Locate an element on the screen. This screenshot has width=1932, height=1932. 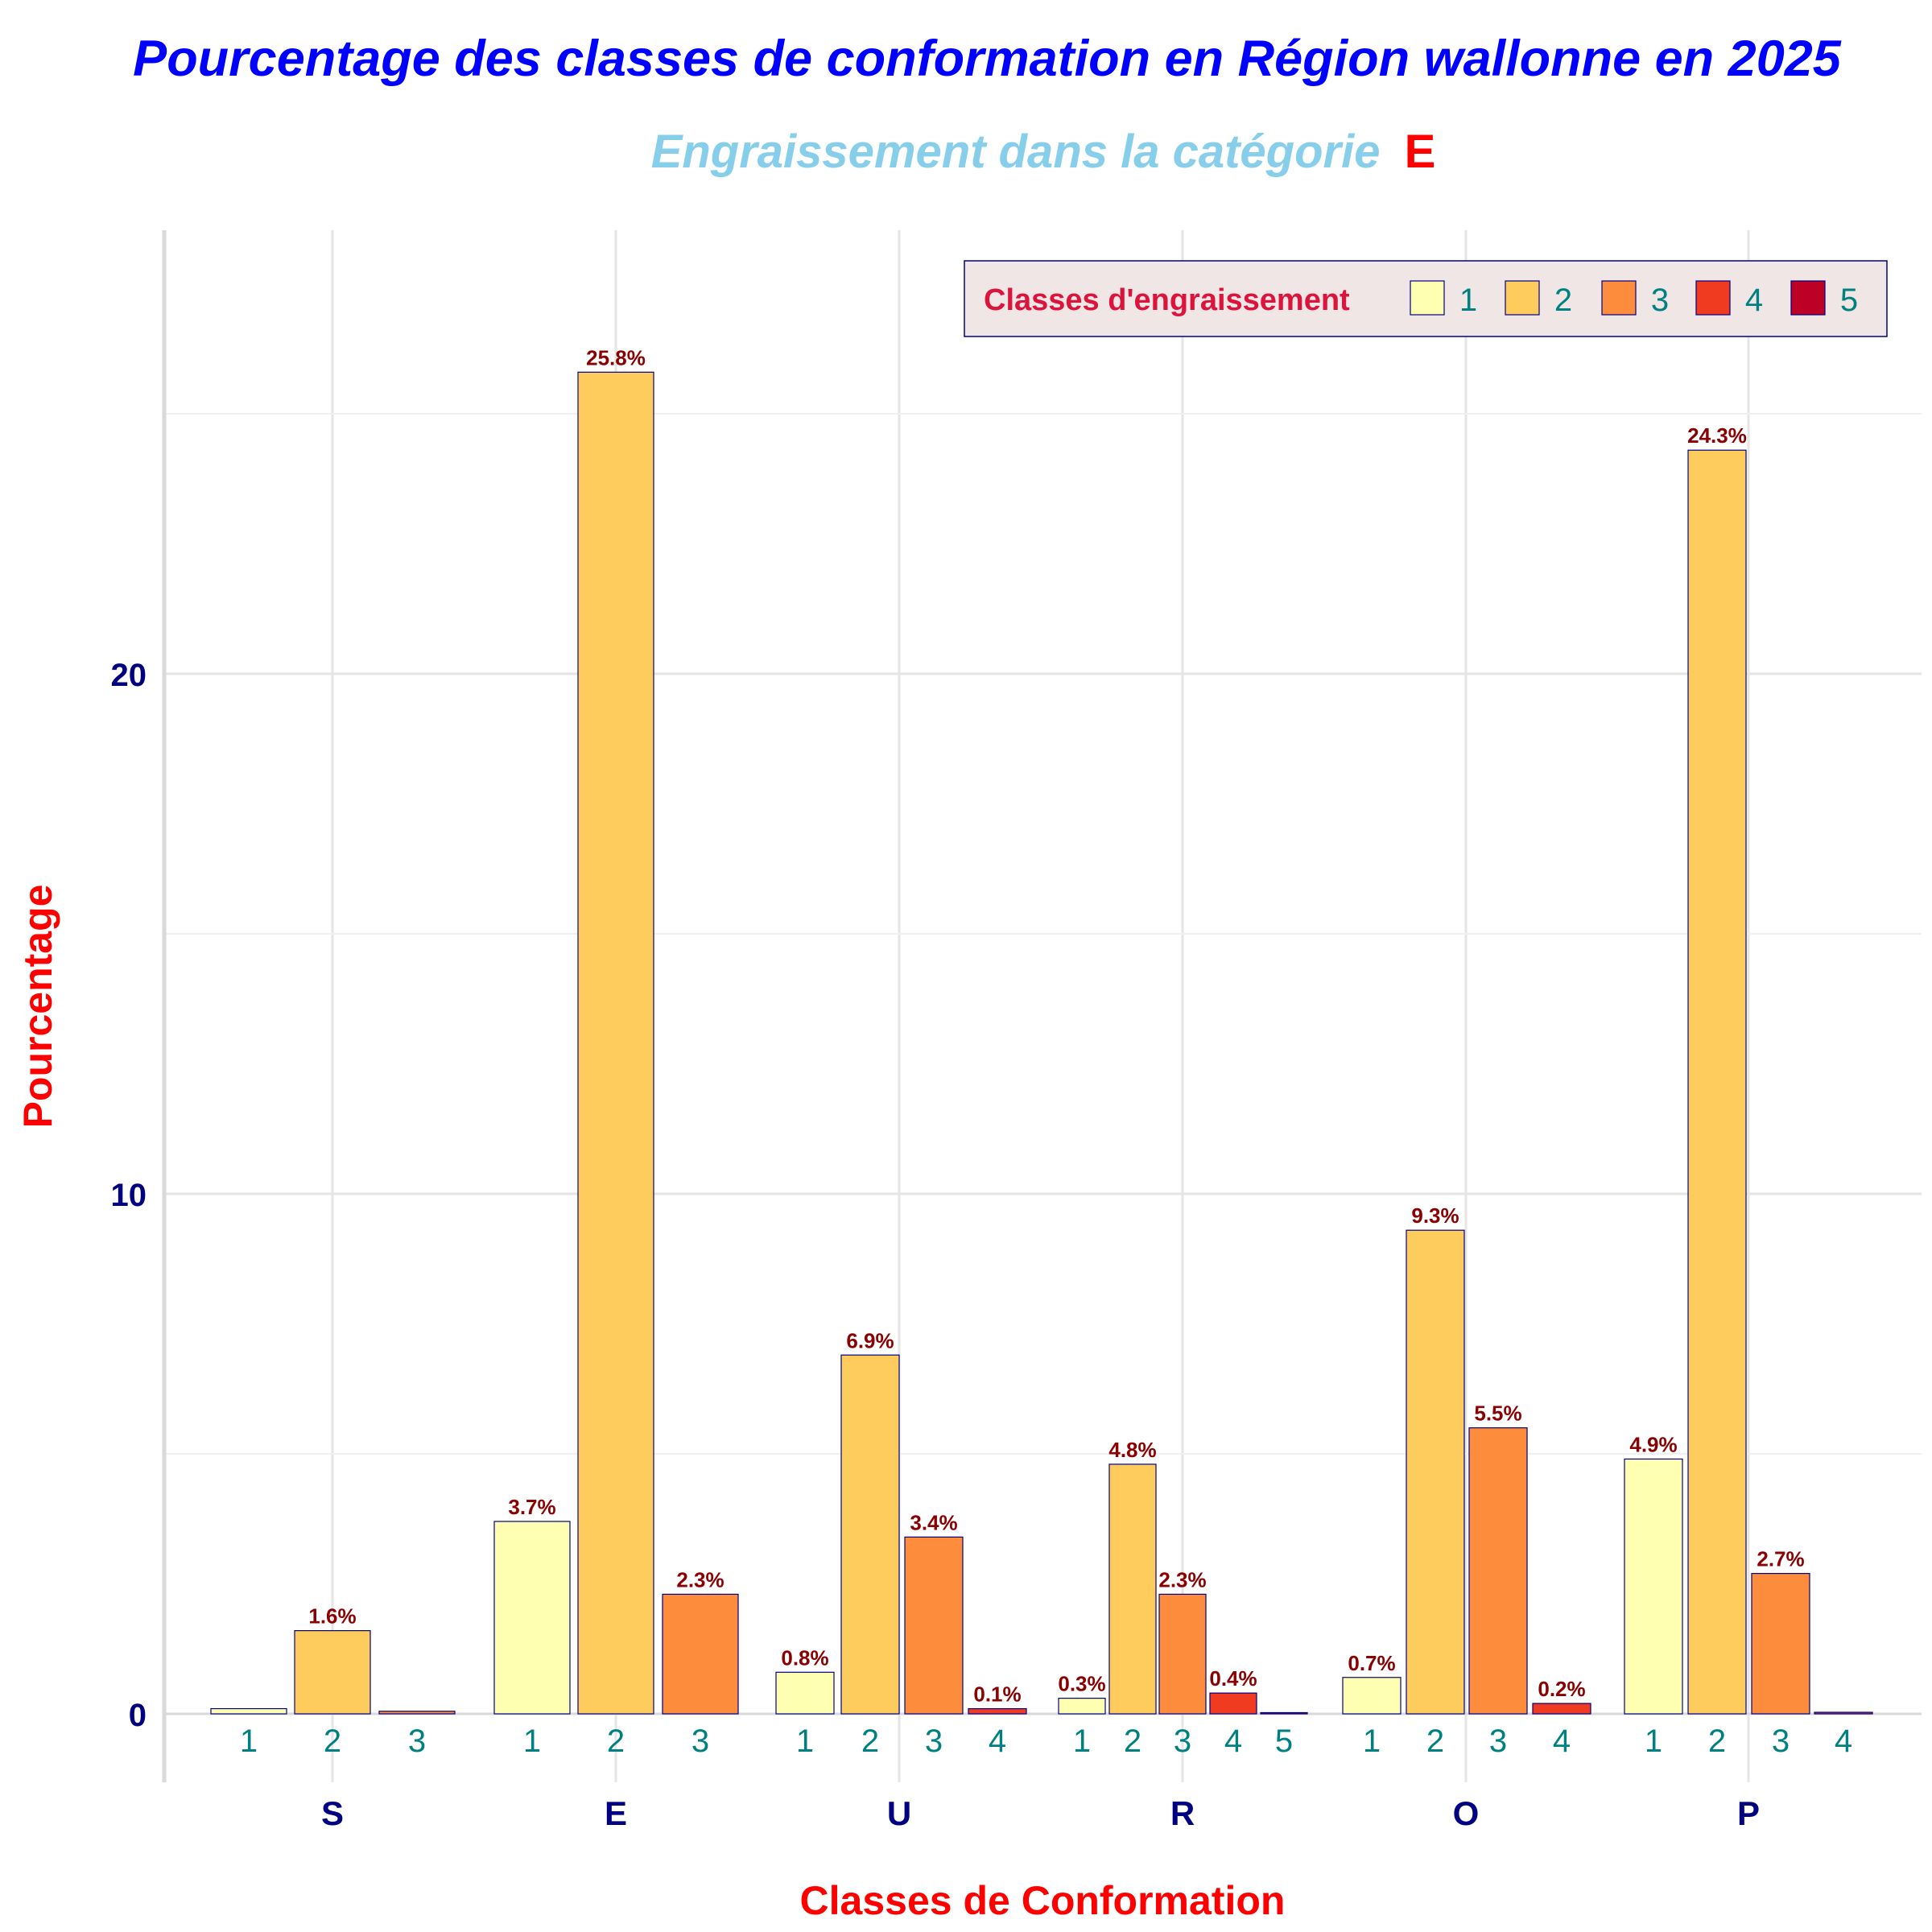
data-label-P-3: 2.7% is located at coordinates (1780, 1559).